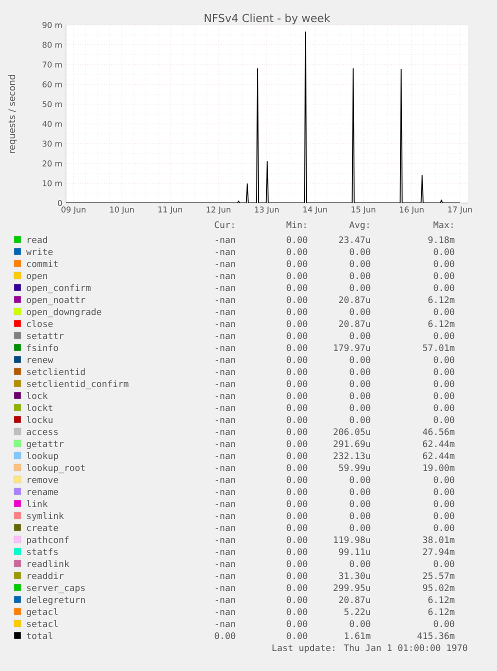  Describe the element at coordinates (354, 552) in the screenshot. I see `text: 99.11u` at that location.